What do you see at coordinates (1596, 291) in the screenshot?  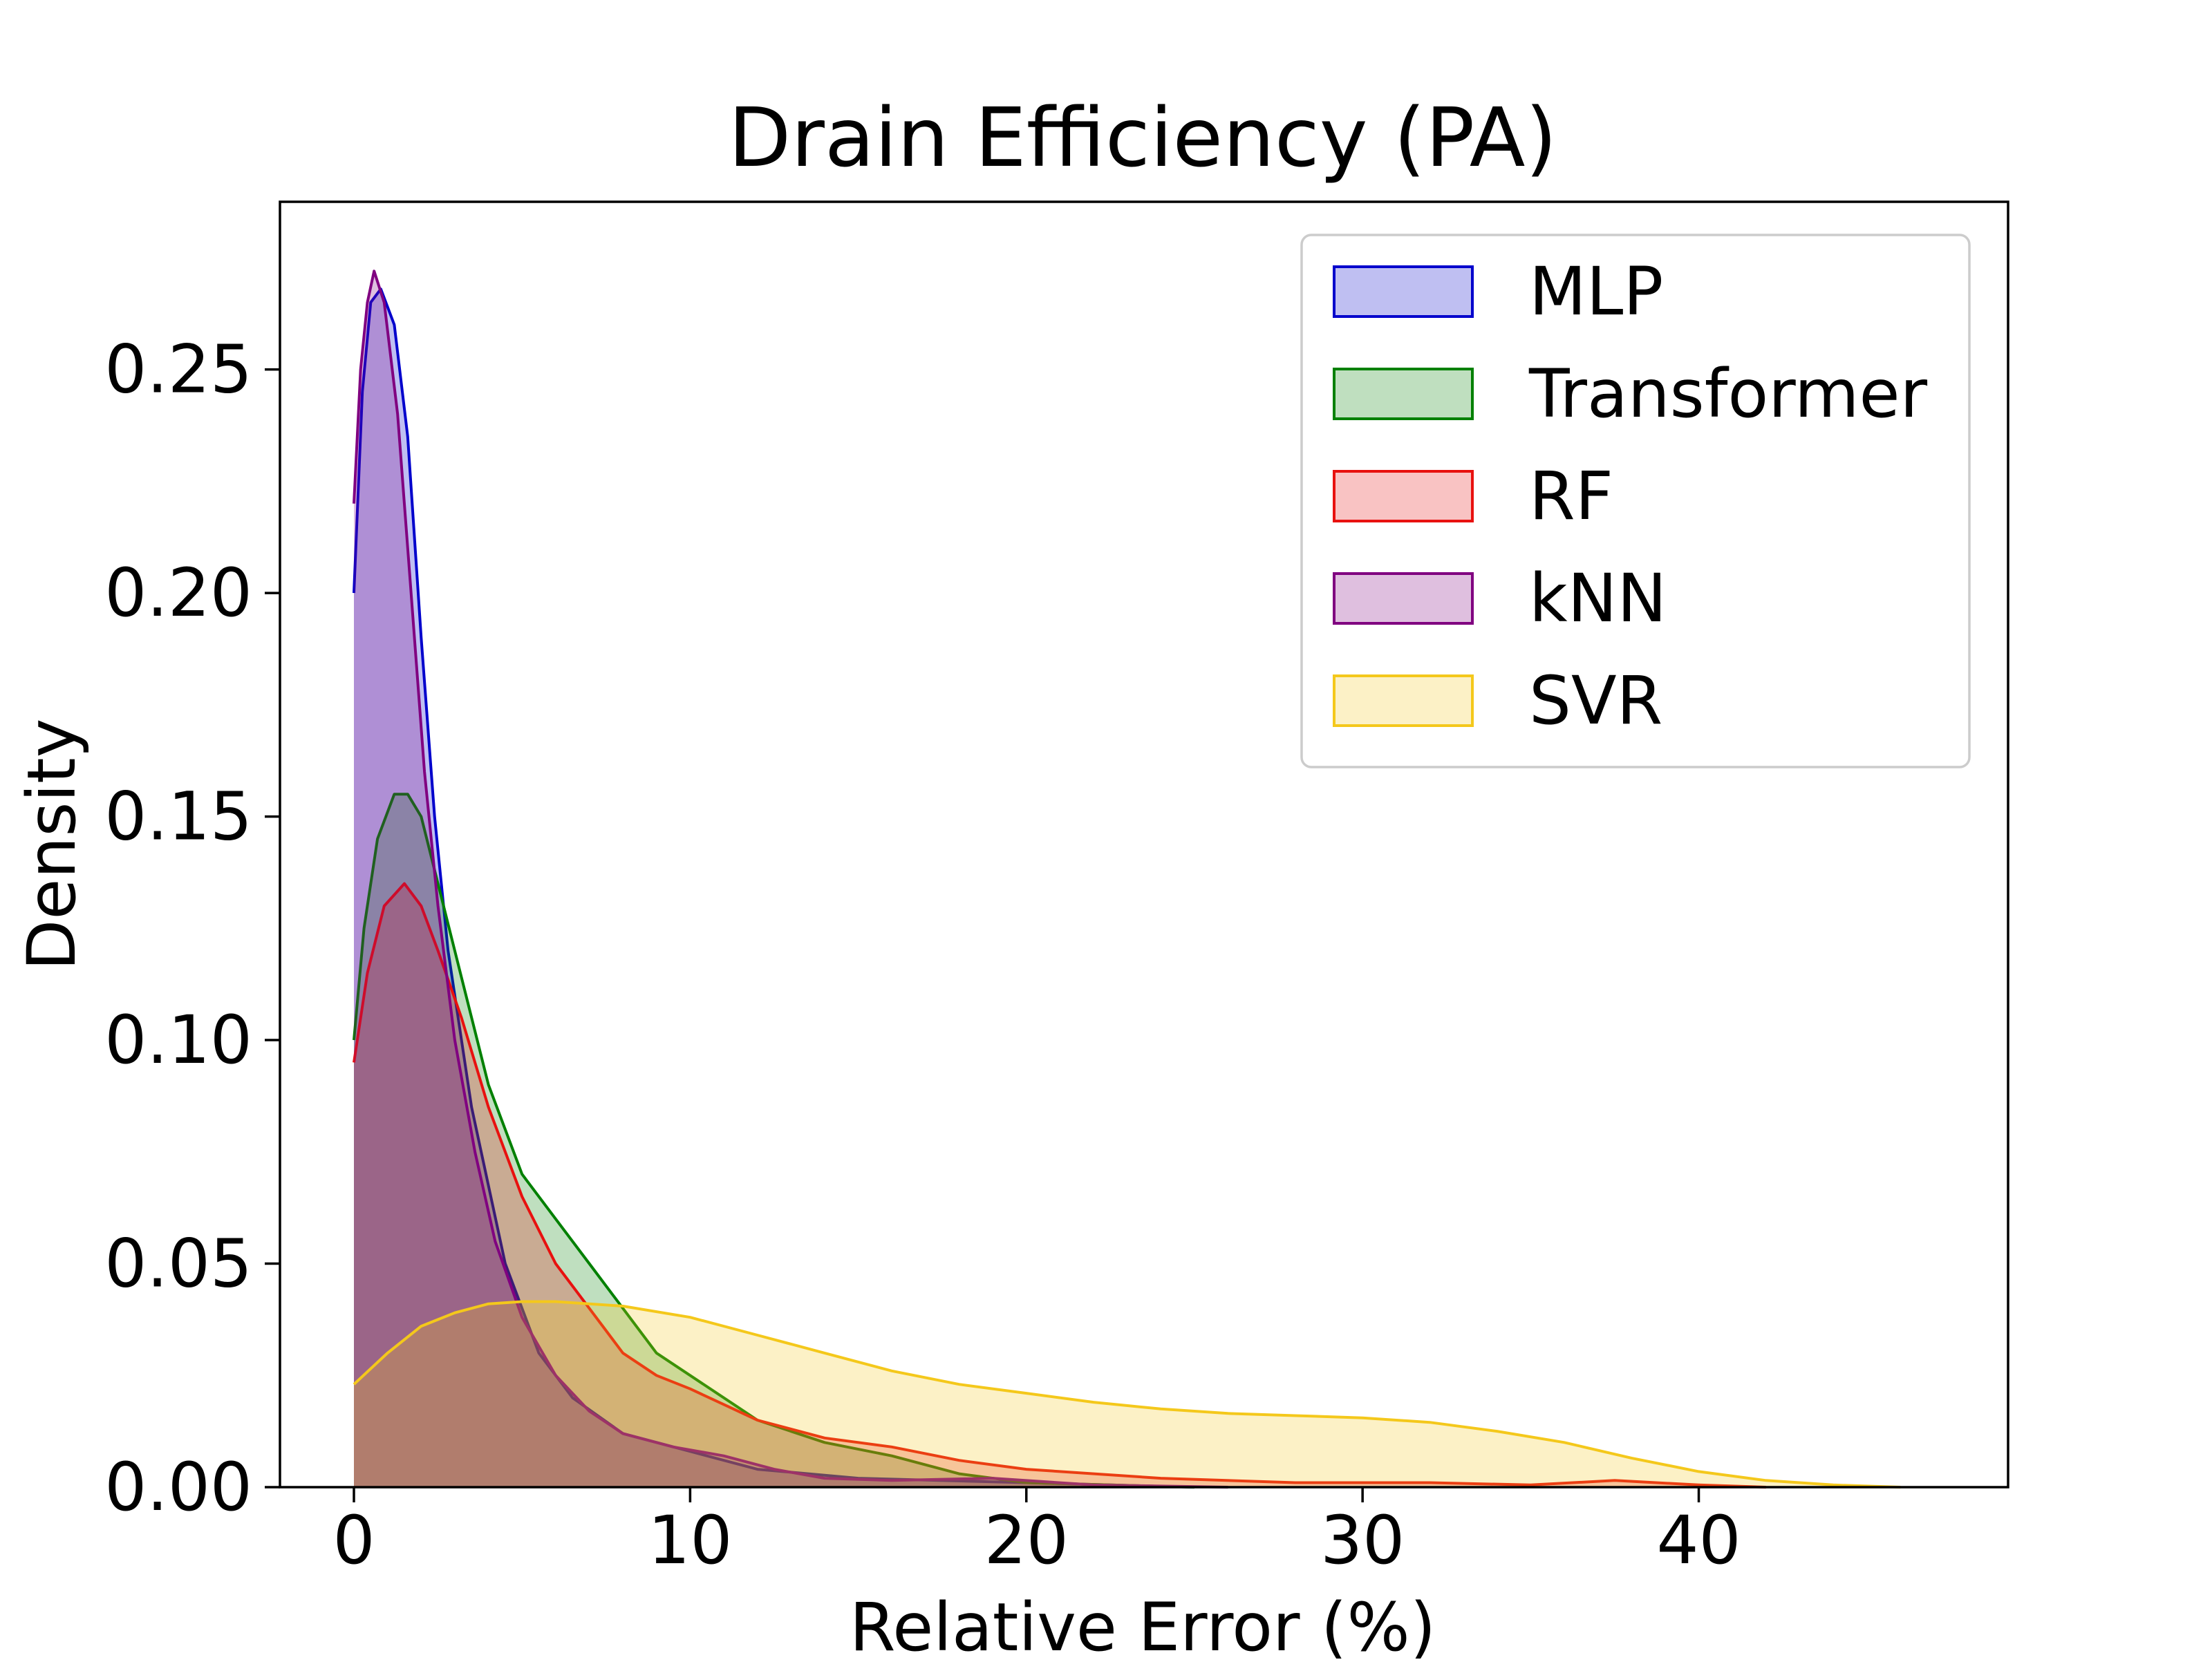 I see `legend-label-mlp: MLP` at bounding box center [1596, 291].